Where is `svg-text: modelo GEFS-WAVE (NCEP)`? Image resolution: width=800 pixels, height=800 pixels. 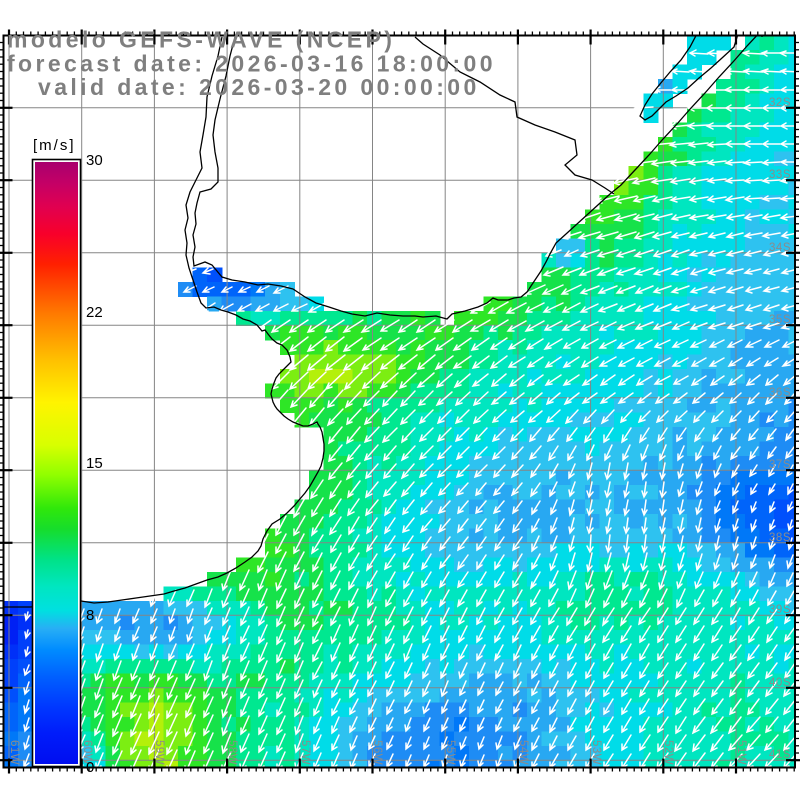
svg-text: modelo GEFS-WAVE (NCEP) is located at coordinates (201, 40).